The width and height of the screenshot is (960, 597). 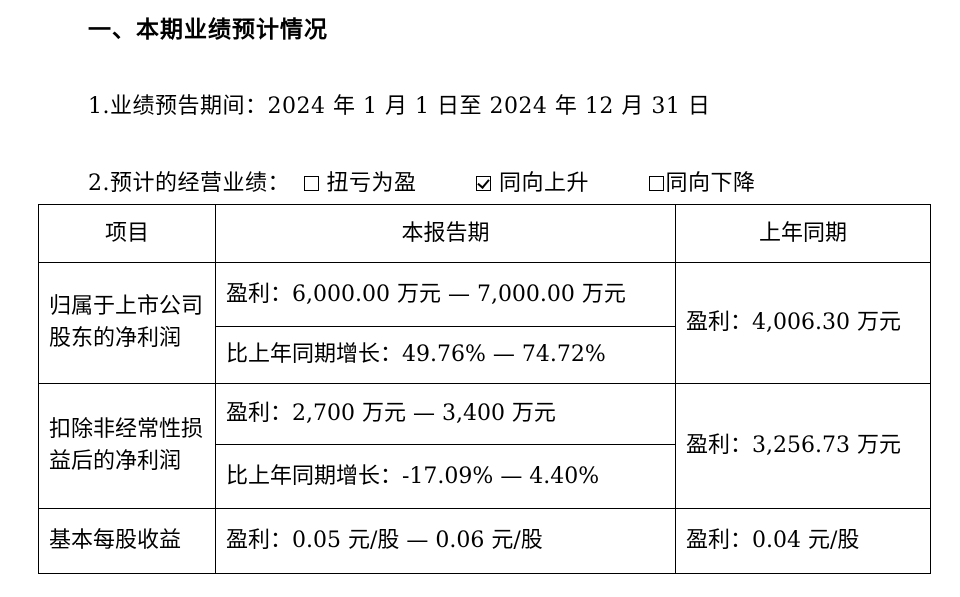 What do you see at coordinates (710, 183) in the screenshot?
I see `option-decrease-label: 同向下降` at bounding box center [710, 183].